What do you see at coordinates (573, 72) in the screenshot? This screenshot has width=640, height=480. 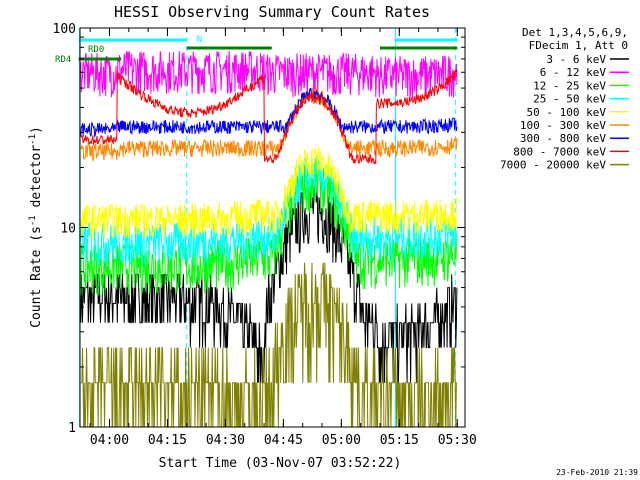 I see `legend-label: 6 - 12 keV` at bounding box center [573, 72].